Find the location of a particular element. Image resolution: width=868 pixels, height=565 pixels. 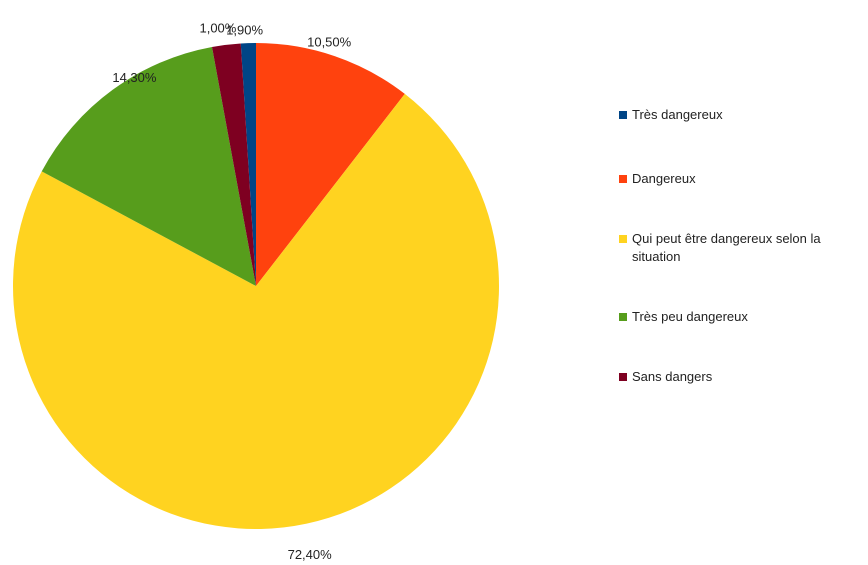

data-label: 10,50% is located at coordinates (329, 41).